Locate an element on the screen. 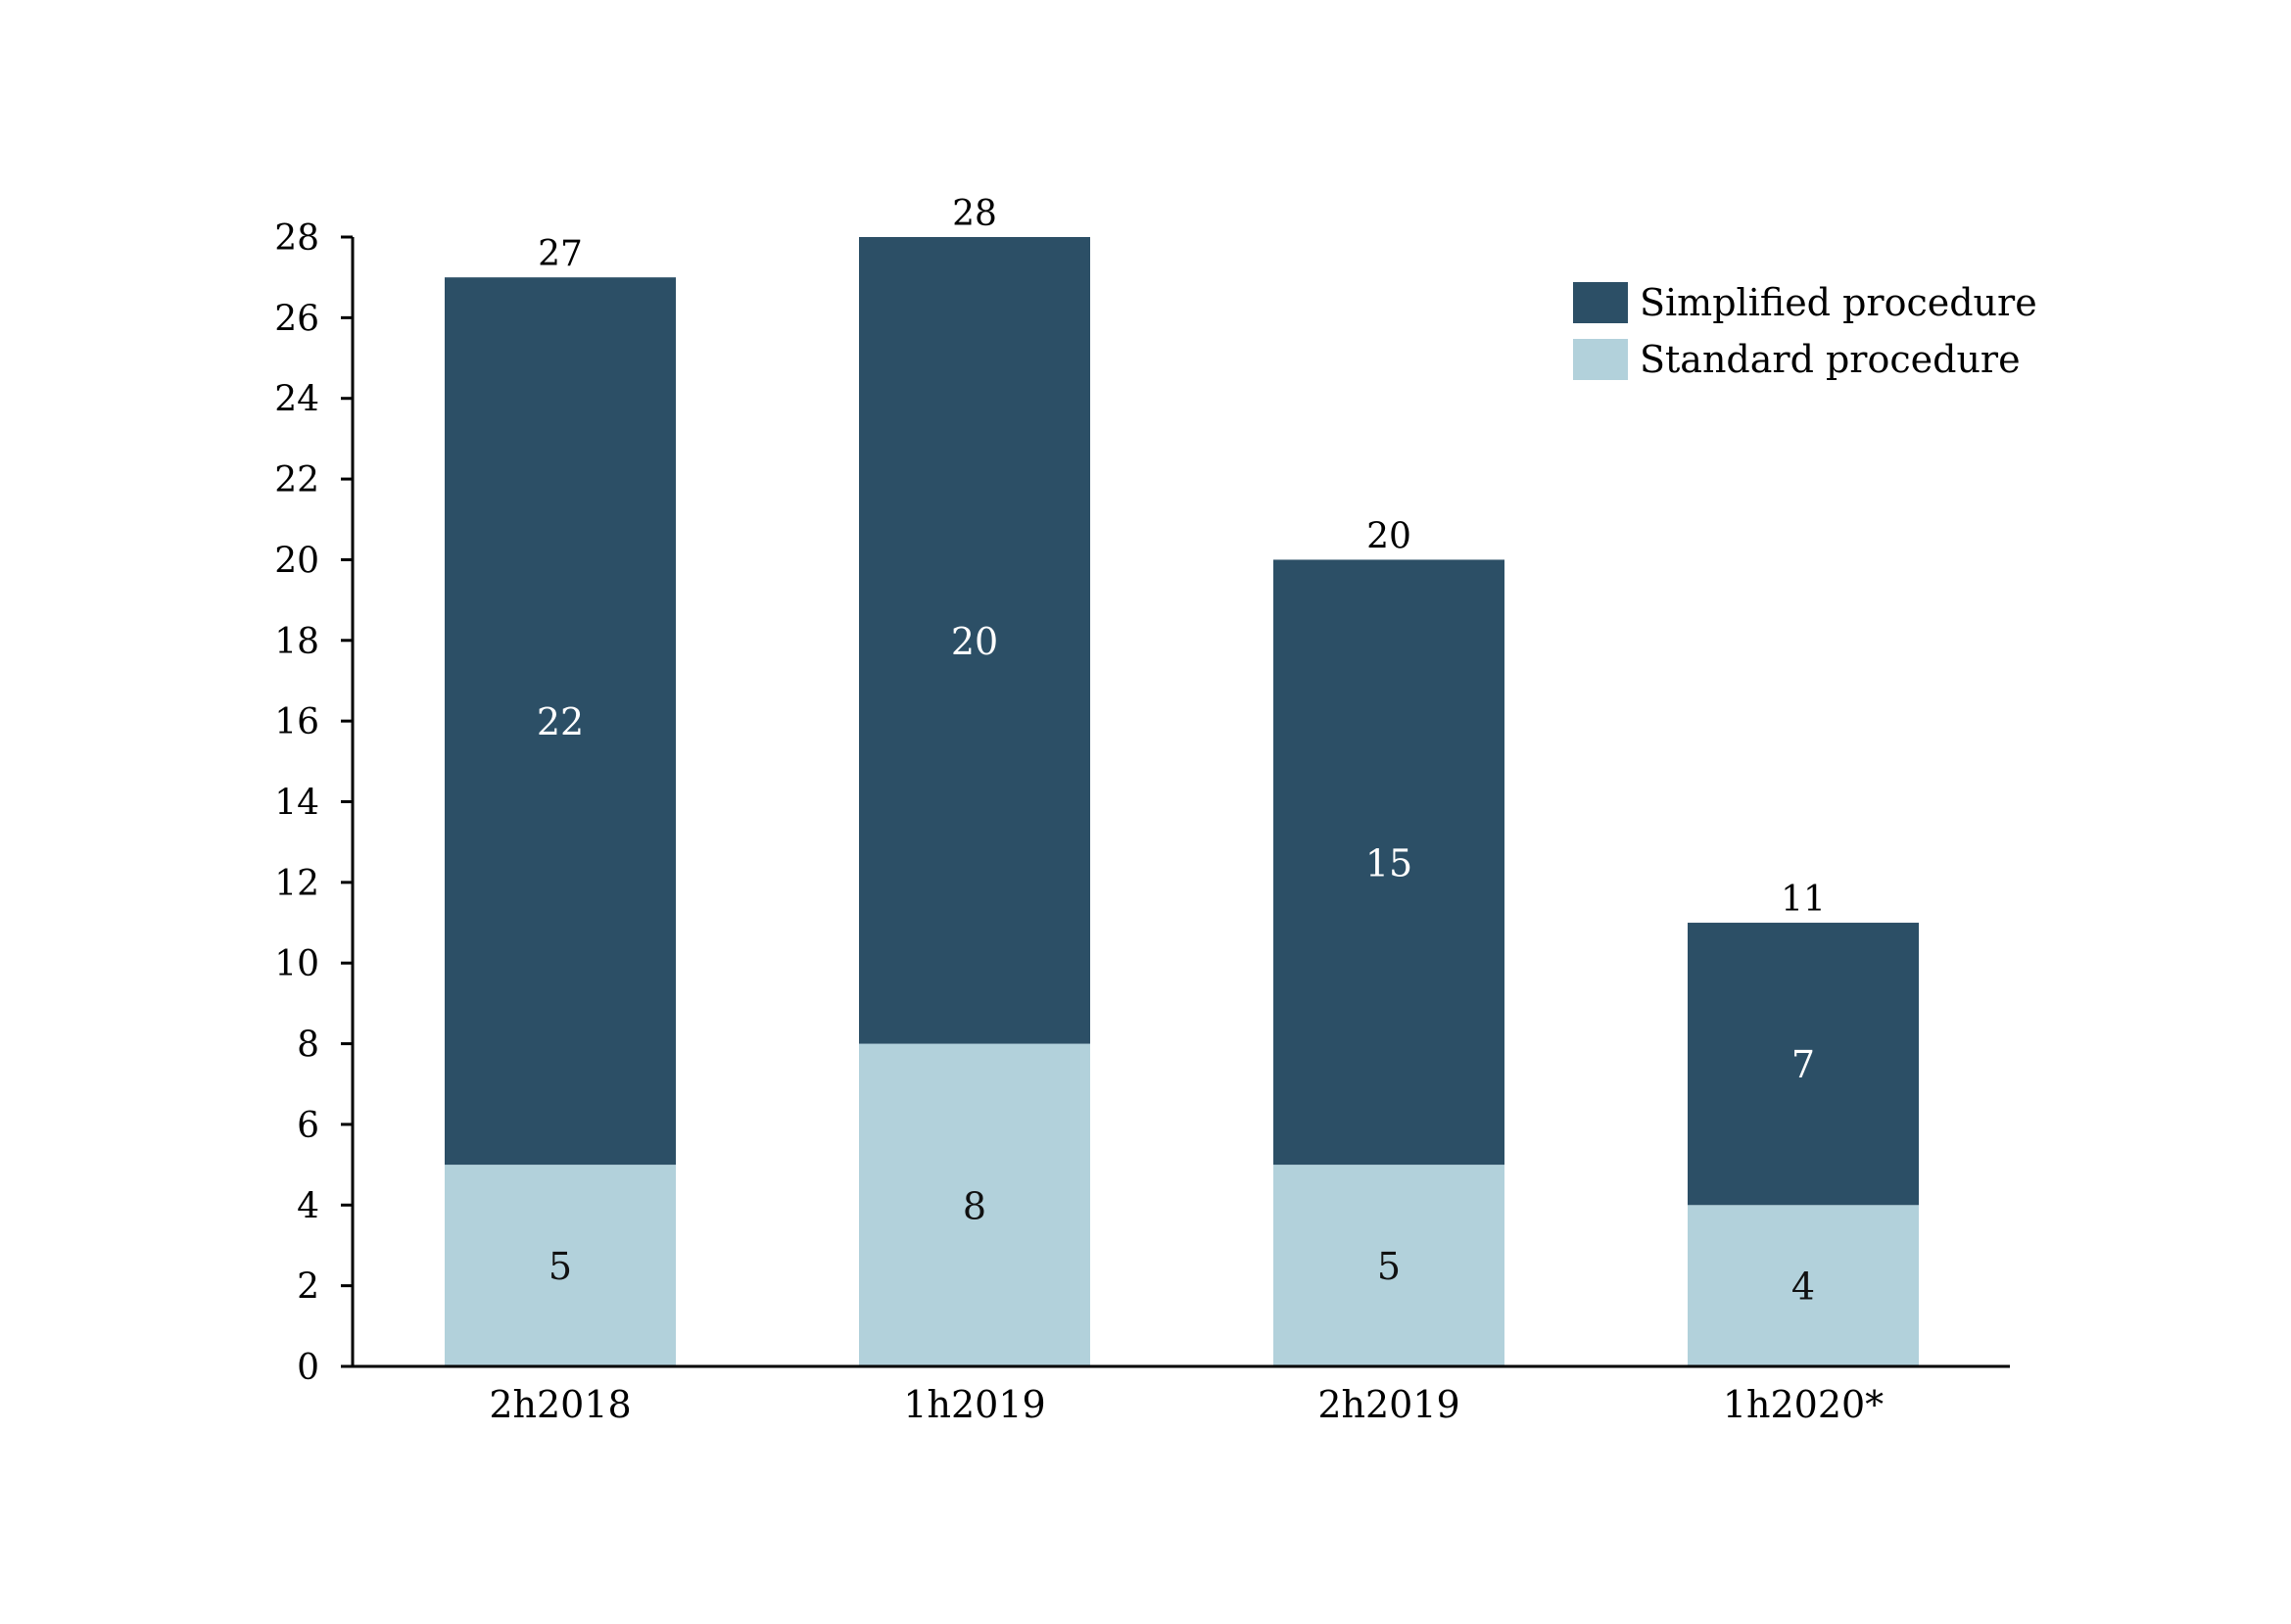 The image size is (2291, 1624). segment-value-label: 7 is located at coordinates (1803, 1064).